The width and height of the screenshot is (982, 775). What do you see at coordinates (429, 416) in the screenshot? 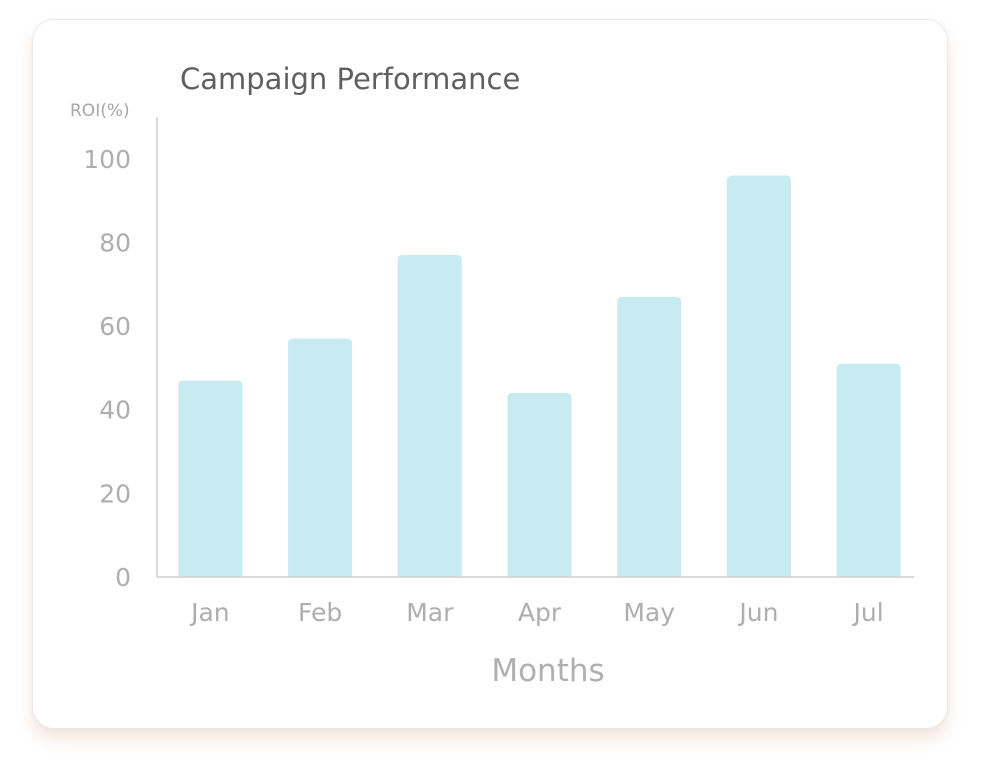
I see `bar-mar` at bounding box center [429, 416].